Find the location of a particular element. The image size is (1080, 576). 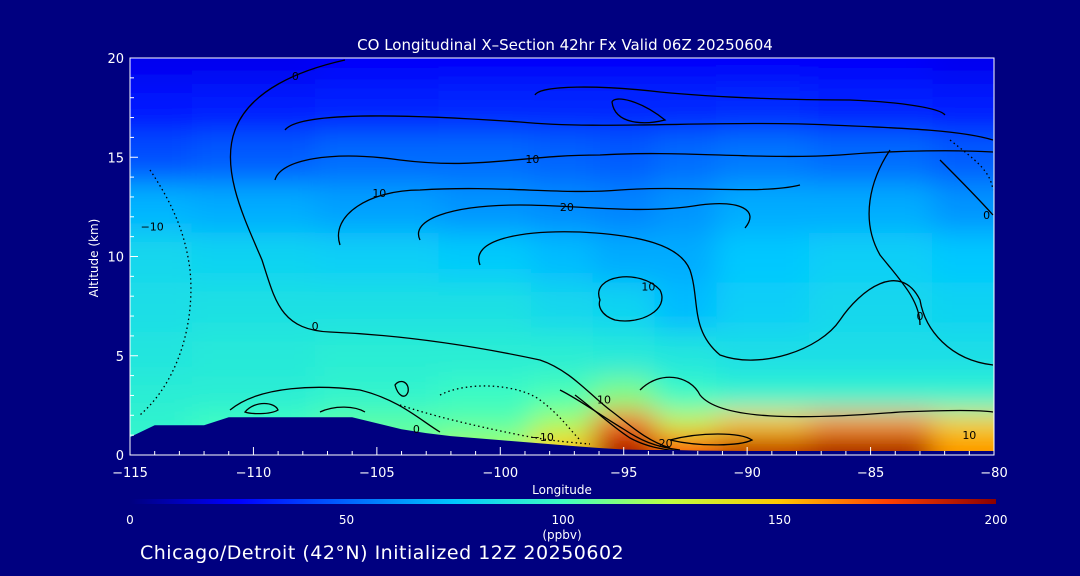

colorbar-gradient is located at coordinates (563, 501).